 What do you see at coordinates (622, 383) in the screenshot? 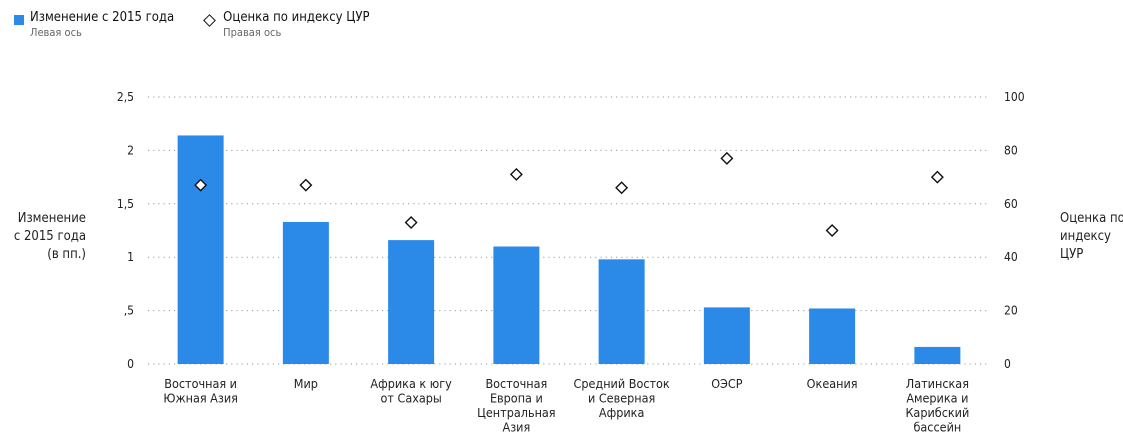
I see `x-category-label-line: Средний Восток` at bounding box center [622, 383].